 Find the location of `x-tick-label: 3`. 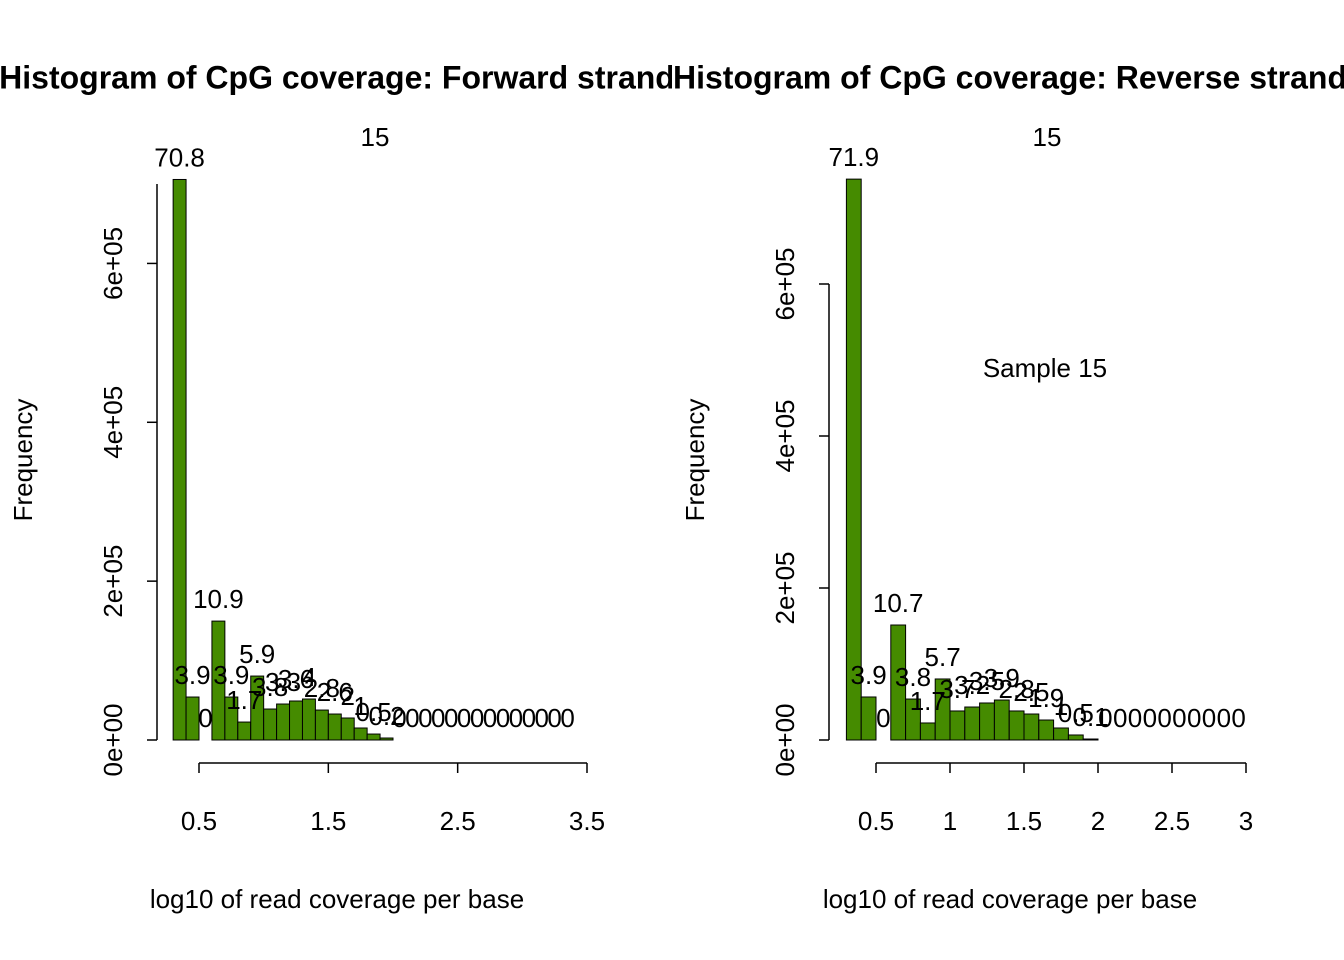

x-tick-label: 3 is located at coordinates (1246, 821).